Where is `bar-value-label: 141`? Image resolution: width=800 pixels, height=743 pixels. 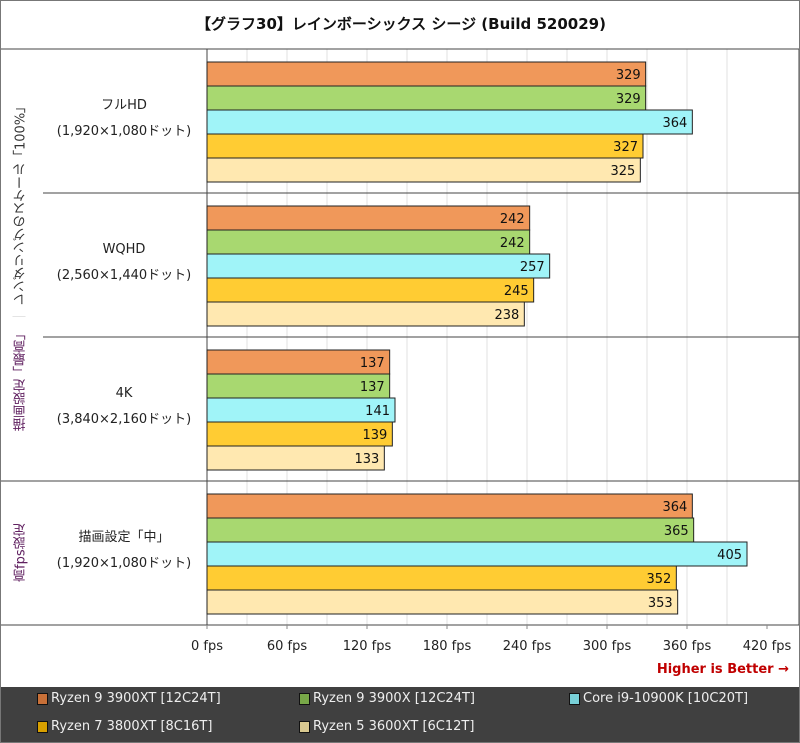 bar-value-label: 141 is located at coordinates (377, 411).